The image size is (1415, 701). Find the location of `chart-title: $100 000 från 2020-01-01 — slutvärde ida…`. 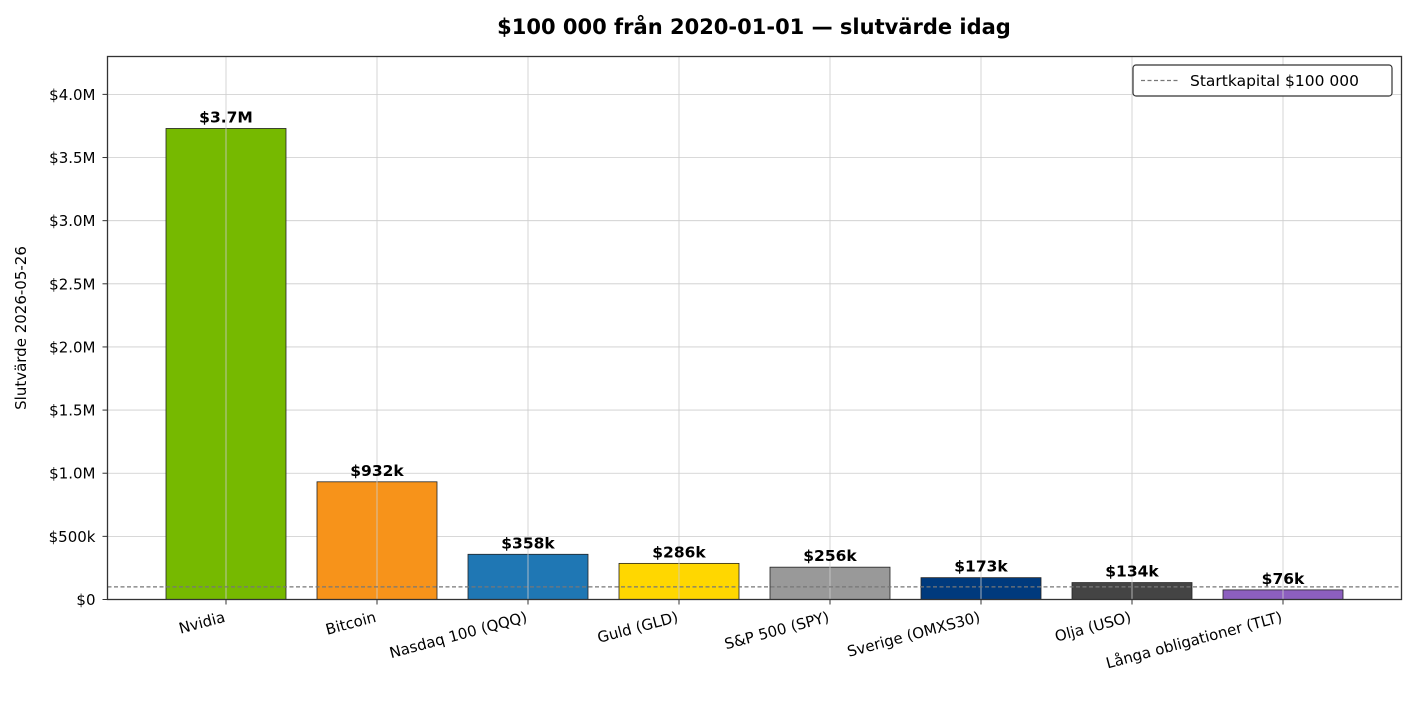

chart-title: $100 000 från 2020-01-01 — slutvärde ida… is located at coordinates (754, 26).